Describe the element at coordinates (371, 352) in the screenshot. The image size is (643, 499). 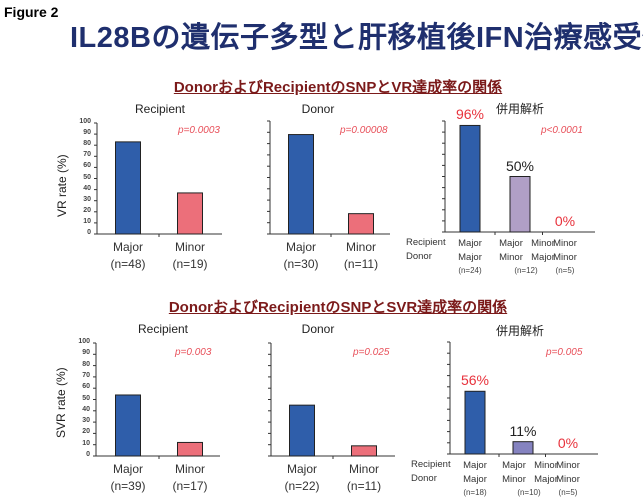
I see `p-value: p=0.025` at that location.